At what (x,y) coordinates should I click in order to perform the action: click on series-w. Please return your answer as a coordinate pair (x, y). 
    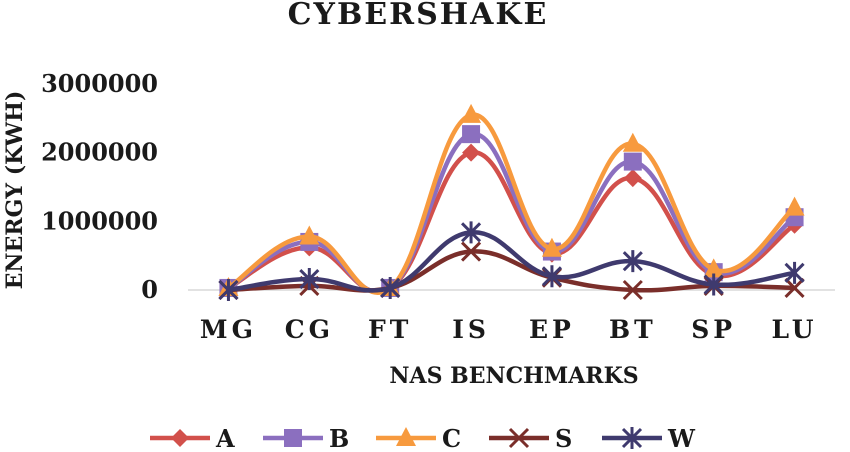
    Looking at the image, I should click on (511, 261).